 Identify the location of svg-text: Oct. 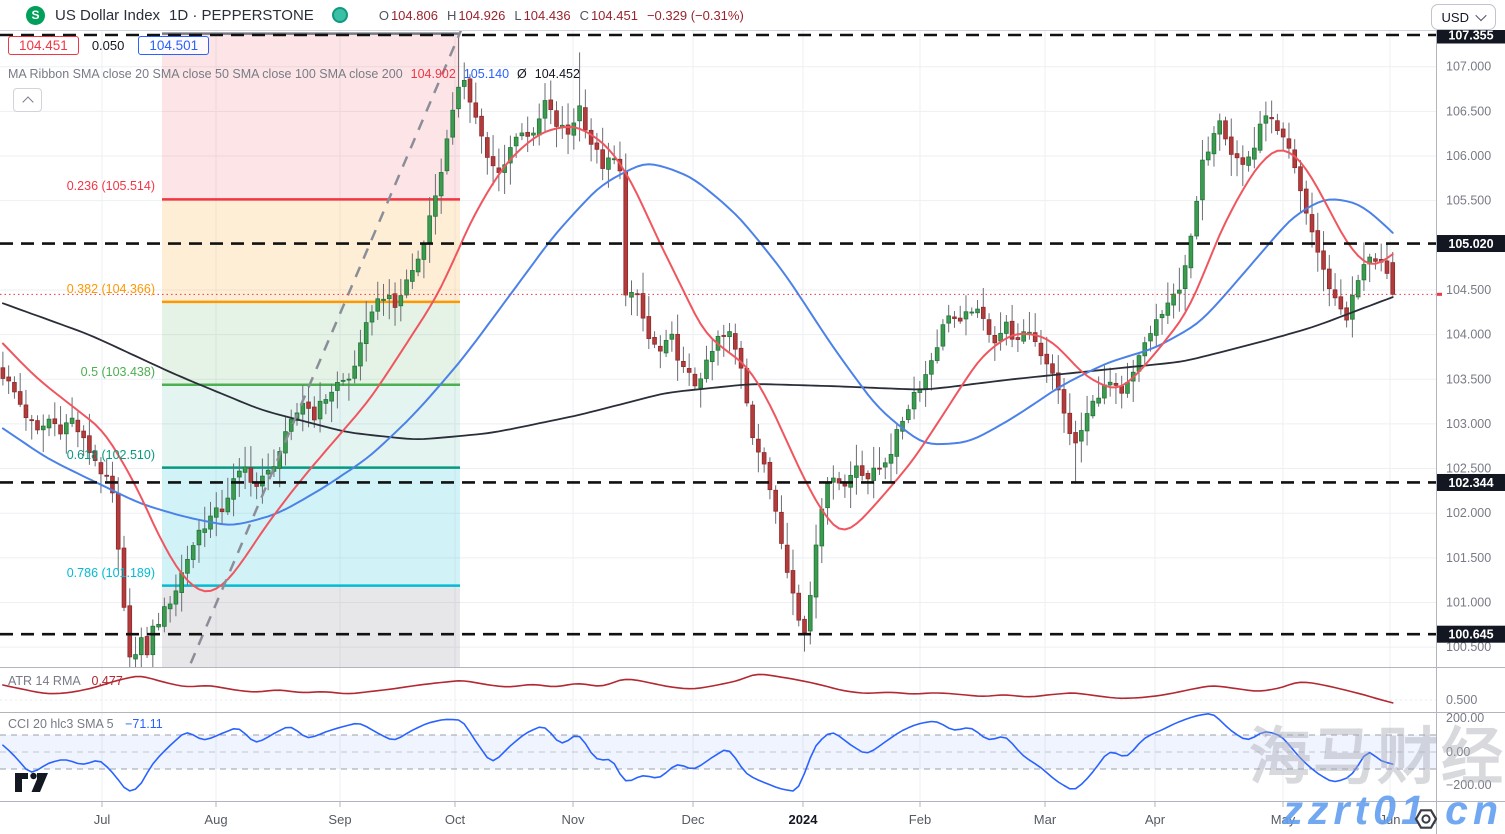
(455, 819).